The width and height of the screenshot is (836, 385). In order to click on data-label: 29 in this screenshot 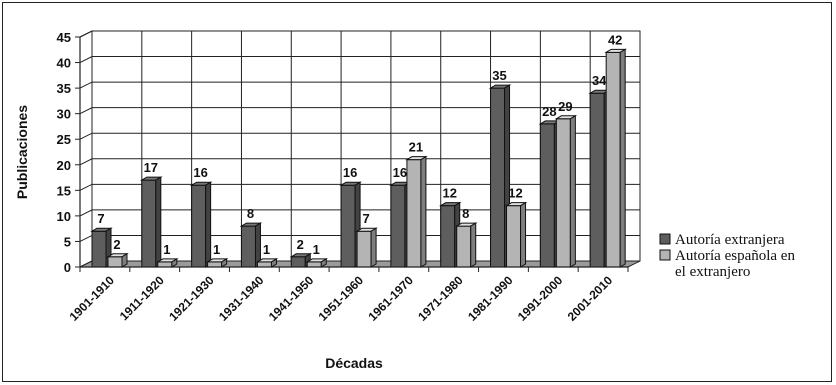, I will do `click(565, 106)`.